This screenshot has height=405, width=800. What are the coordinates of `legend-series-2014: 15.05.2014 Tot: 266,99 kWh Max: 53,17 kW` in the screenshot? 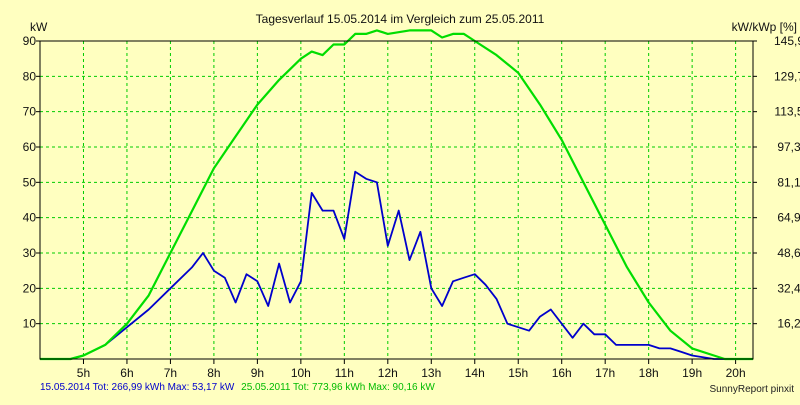 It's located at (137, 387).